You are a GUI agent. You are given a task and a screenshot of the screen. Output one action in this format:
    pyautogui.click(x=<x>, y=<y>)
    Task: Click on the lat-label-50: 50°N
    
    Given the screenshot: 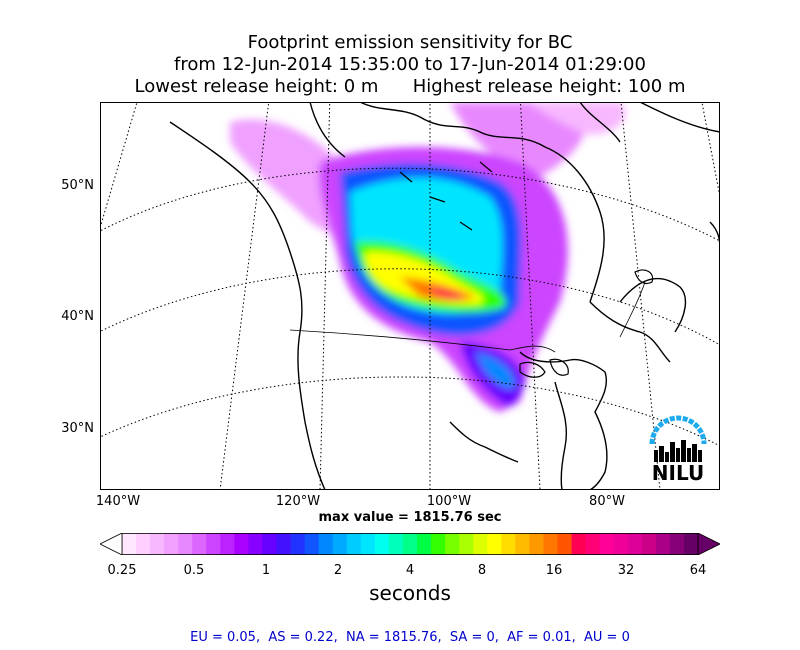 What is the action you would take?
    pyautogui.click(x=77, y=185)
    